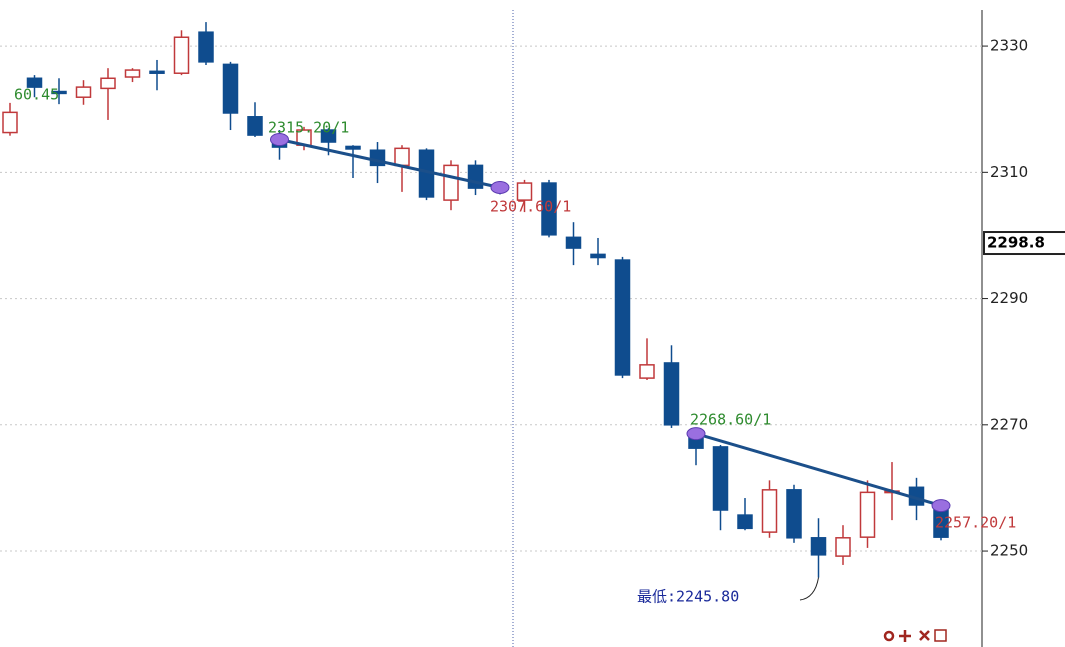 The width and height of the screenshot is (1065, 647). What do you see at coordinates (688, 597) in the screenshot?
I see `annotation: 最低:2245.80` at bounding box center [688, 597].